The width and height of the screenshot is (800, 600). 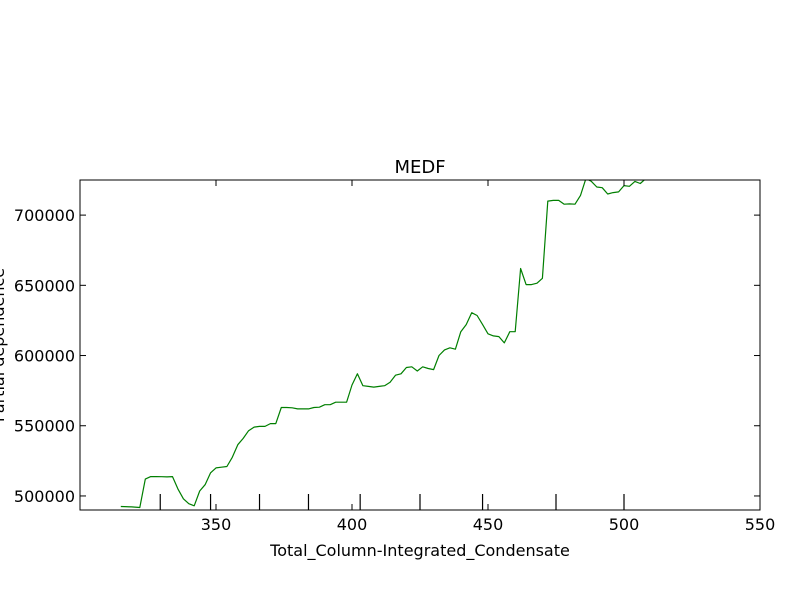 What do you see at coordinates (624, 524) in the screenshot?
I see `x-tick-label: 500` at bounding box center [624, 524].